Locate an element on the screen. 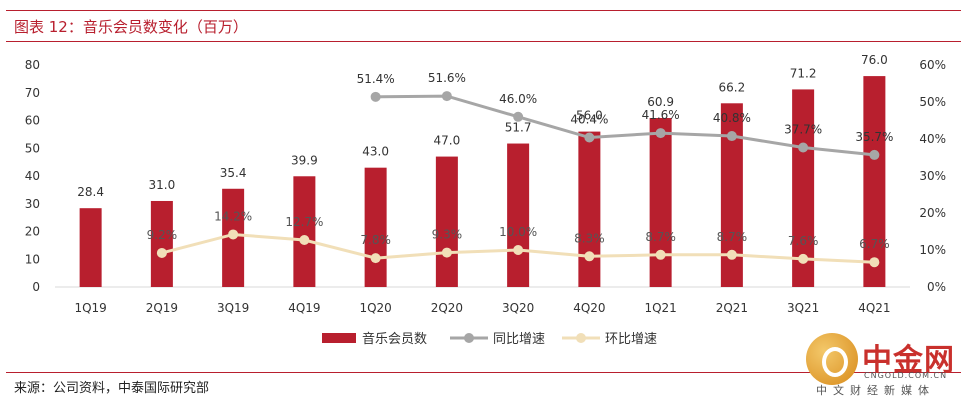  yoy-data-label: 40.4% is located at coordinates (589, 120).